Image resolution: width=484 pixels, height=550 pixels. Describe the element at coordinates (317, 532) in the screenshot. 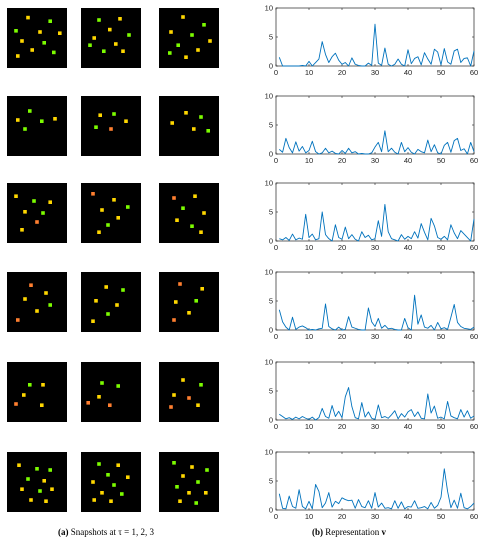

I see `caption-b-label: (b)` at that location.